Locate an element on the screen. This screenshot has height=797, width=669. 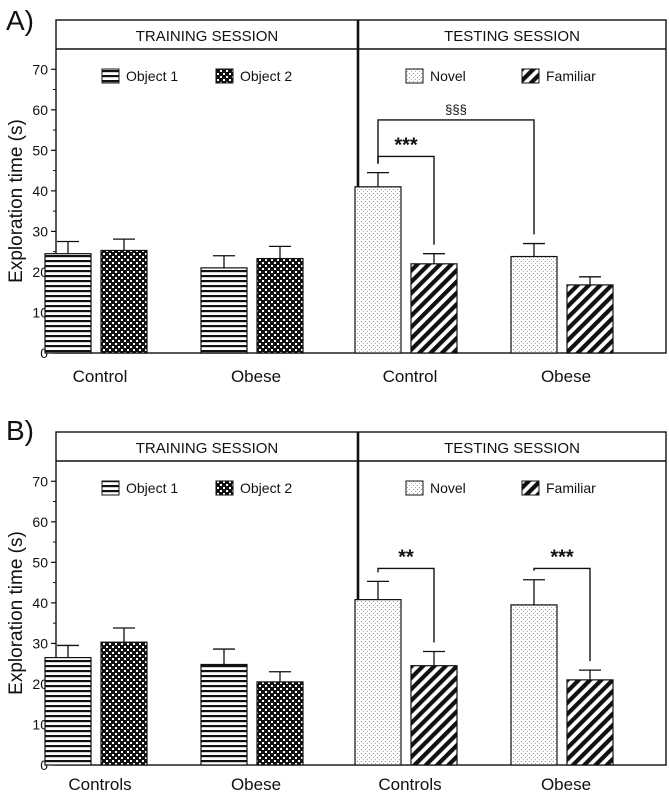
significance-label: ** is located at coordinates (406, 557).